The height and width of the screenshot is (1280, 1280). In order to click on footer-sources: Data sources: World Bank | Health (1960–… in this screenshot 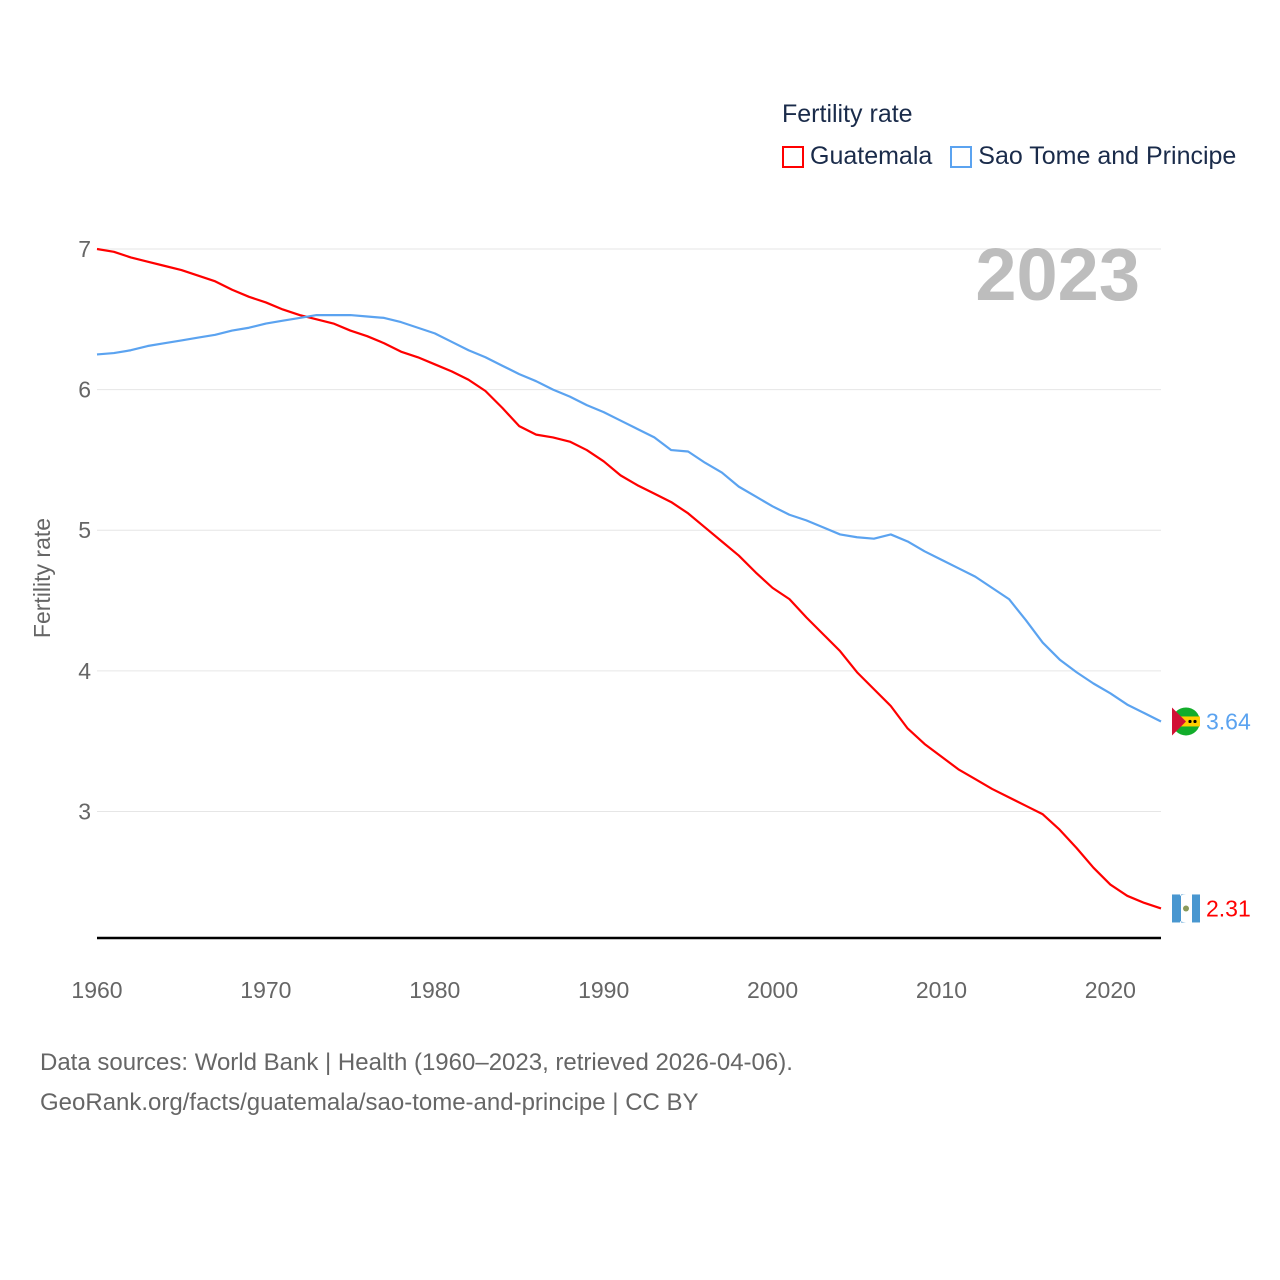, I will do `click(416, 1062)`.